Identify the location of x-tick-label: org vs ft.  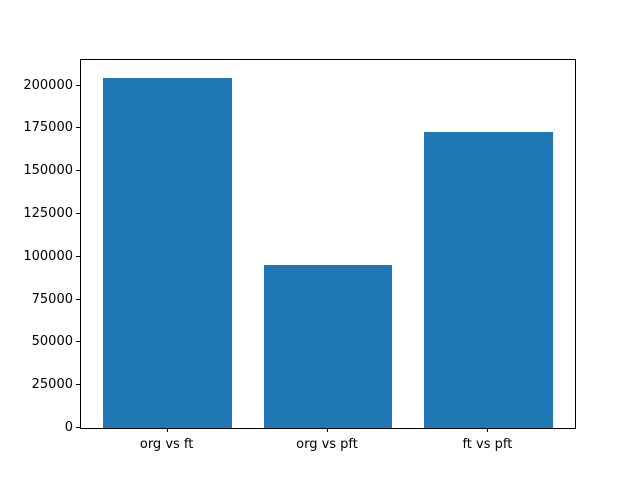
(166, 444).